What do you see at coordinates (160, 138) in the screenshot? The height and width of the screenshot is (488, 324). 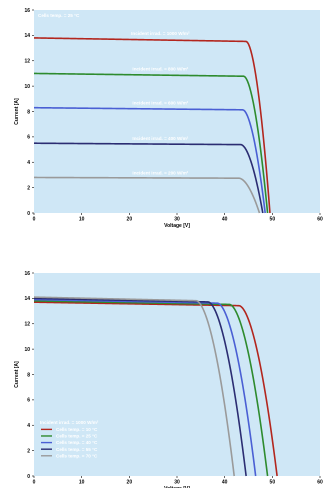 I see `series-label-3: Incident irrad. = 400 W/m²` at bounding box center [160, 138].